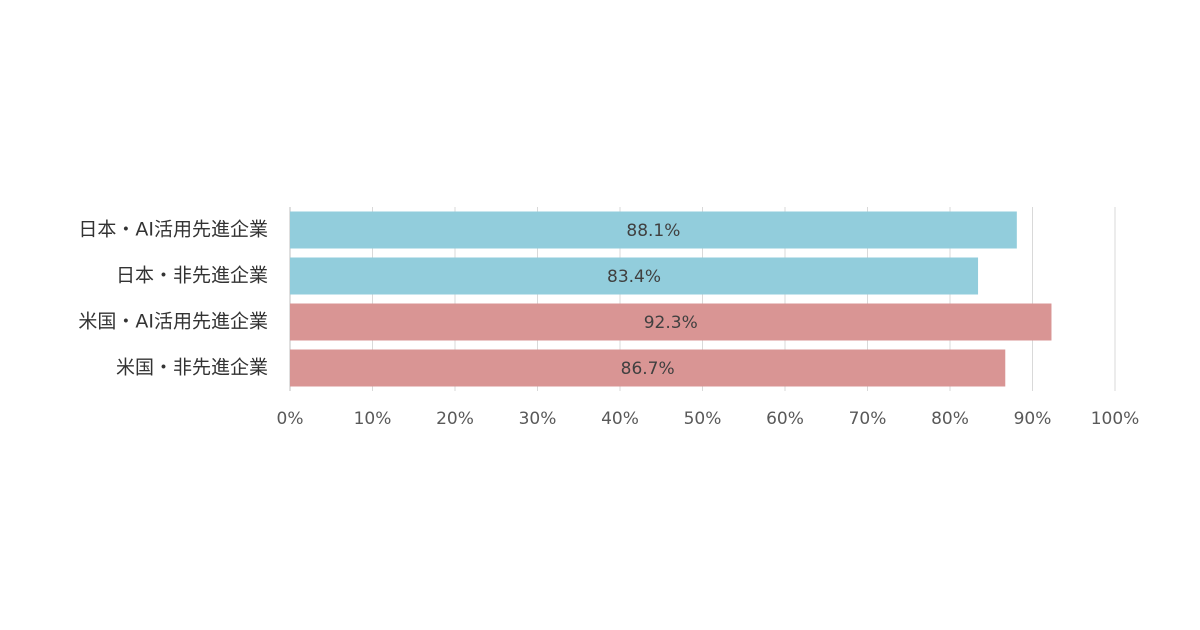 This screenshot has height=630, width=1200. Describe the element at coordinates (373, 419) in the screenshot. I see `x-tick-label: 10%` at that location.